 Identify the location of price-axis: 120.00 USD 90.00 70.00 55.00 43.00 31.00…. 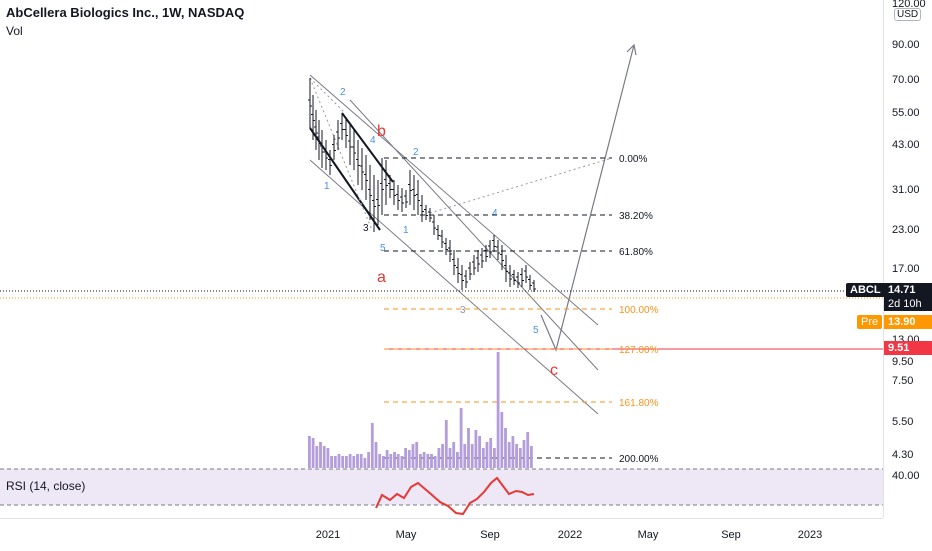
(889, 259).